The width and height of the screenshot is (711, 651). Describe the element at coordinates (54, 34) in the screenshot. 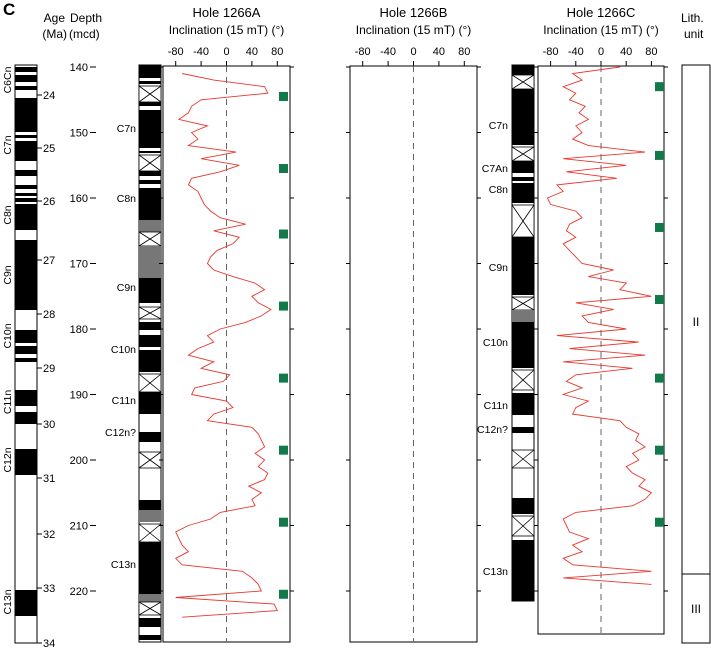

I see `age-axis-unit: (Ma)` at that location.